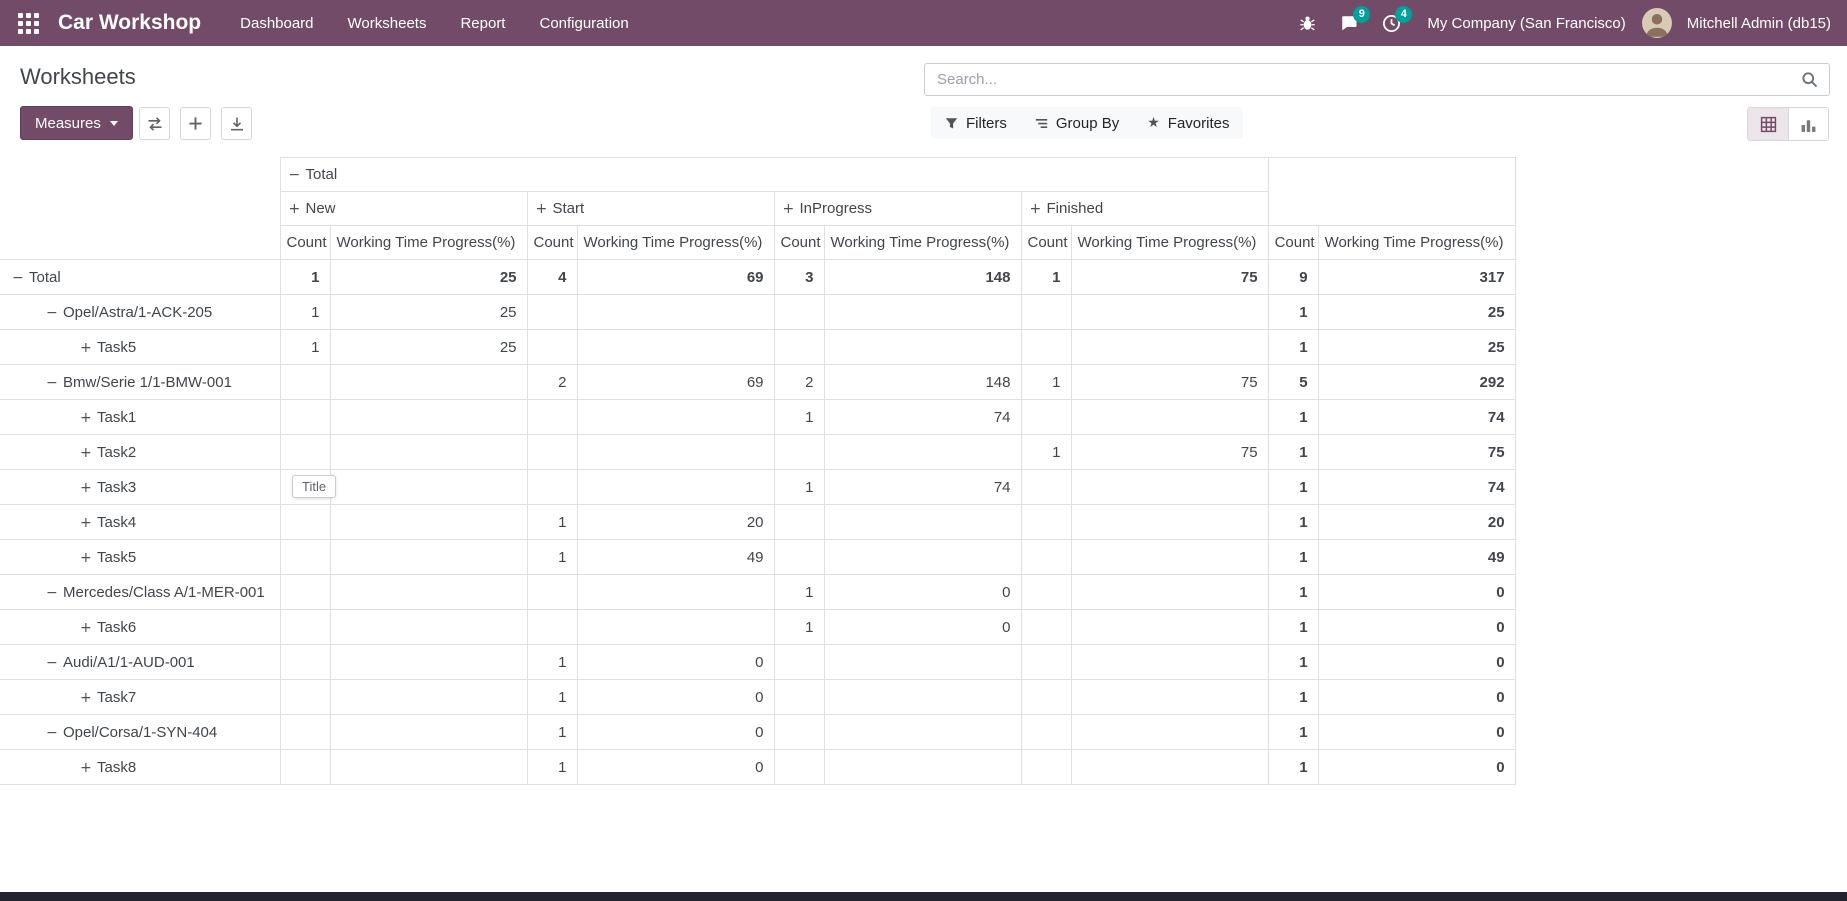 This screenshot has width=1847, height=901. I want to click on row-header-task1: + Task1, so click(140, 417).